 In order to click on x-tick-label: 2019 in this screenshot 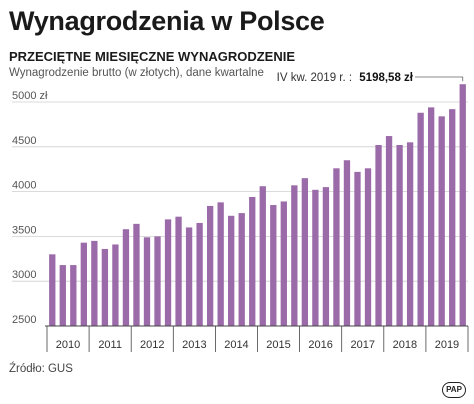, I will do `click(447, 345)`.